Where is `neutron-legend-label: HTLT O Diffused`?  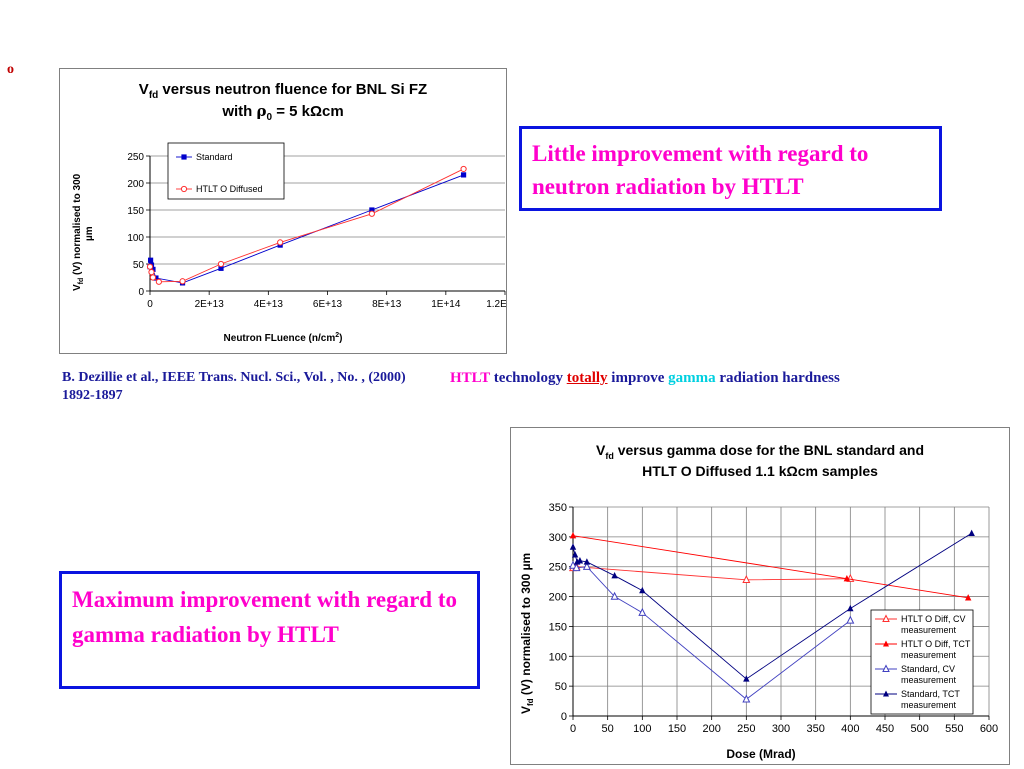
neutron-legend-label: HTLT O Diffused is located at coordinates (229, 189).